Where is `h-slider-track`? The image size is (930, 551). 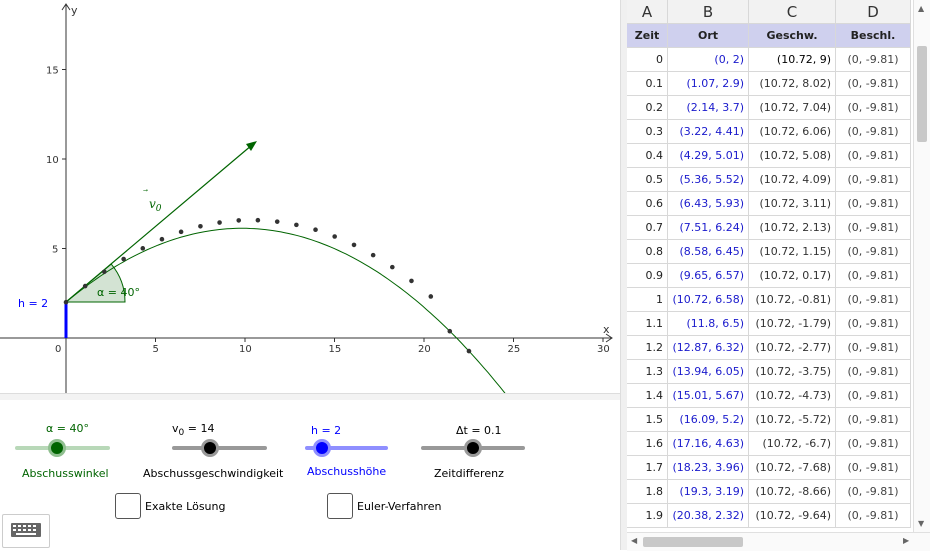
h-slider-track is located at coordinates (346, 448).